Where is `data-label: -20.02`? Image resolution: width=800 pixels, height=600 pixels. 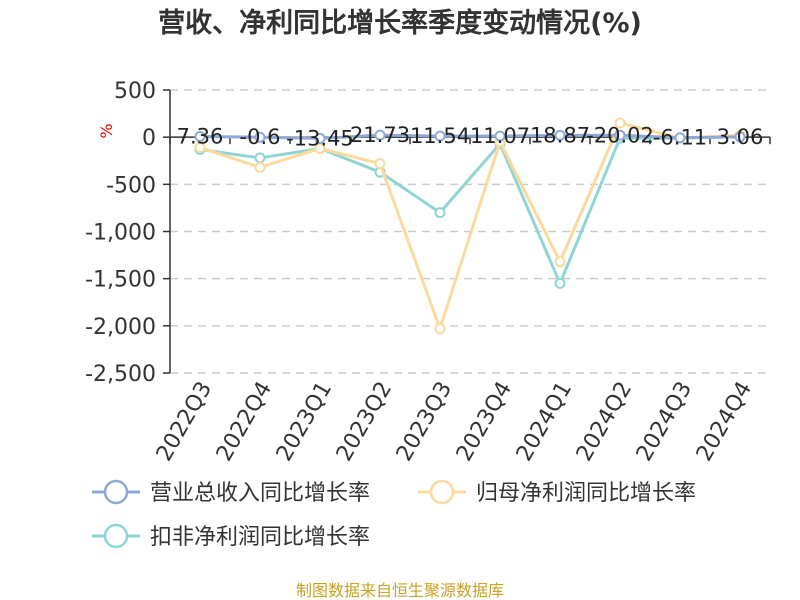
data-label: -20.02 is located at coordinates (620, 135).